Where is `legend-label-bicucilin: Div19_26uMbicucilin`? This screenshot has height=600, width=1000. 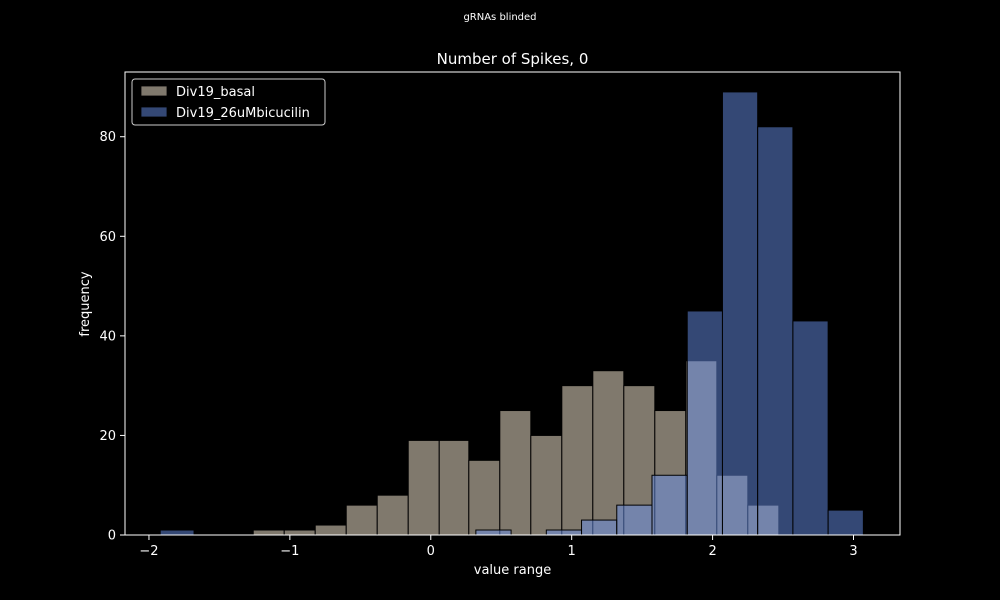 legend-label-bicucilin: Div19_26uMbicucilin is located at coordinates (243, 113).